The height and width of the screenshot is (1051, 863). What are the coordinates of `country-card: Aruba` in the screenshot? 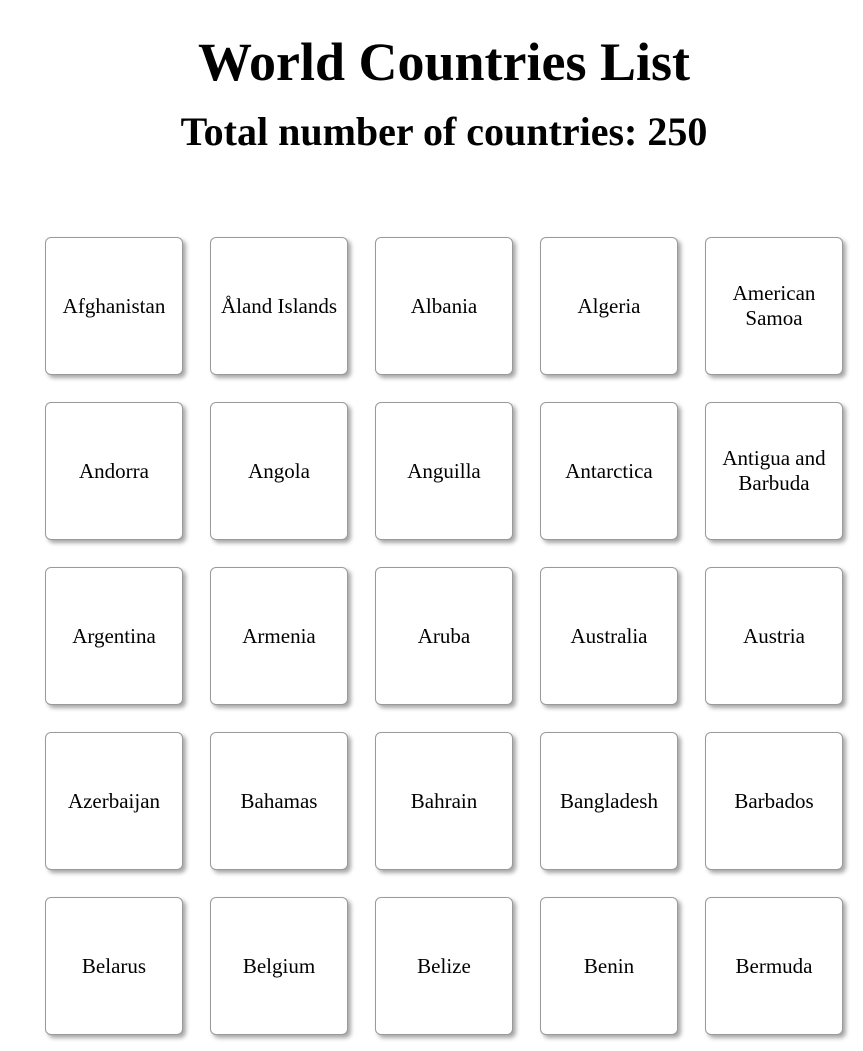 It's located at (444, 636).